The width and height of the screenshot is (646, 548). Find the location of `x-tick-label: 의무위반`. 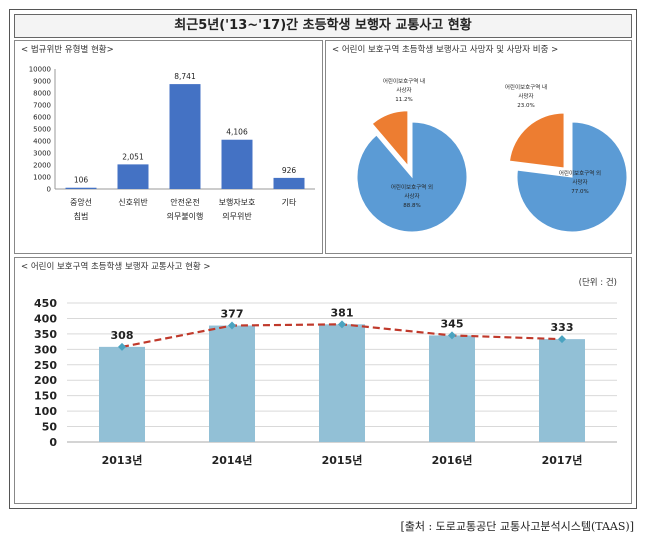

x-tick-label: 의무위반 is located at coordinates (237, 216).